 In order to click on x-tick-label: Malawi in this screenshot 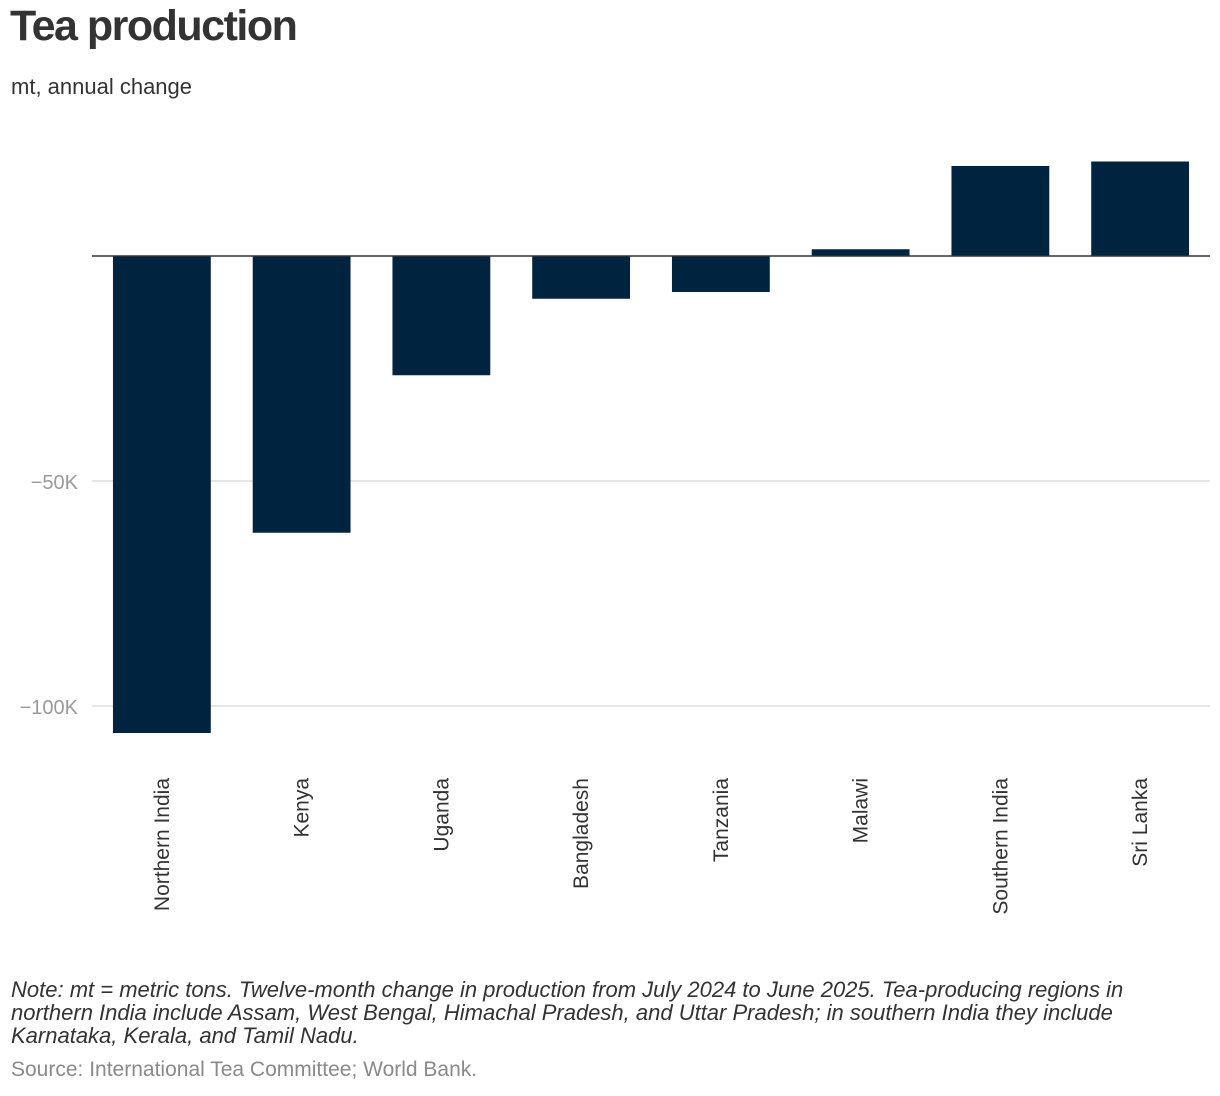, I will do `click(861, 810)`.